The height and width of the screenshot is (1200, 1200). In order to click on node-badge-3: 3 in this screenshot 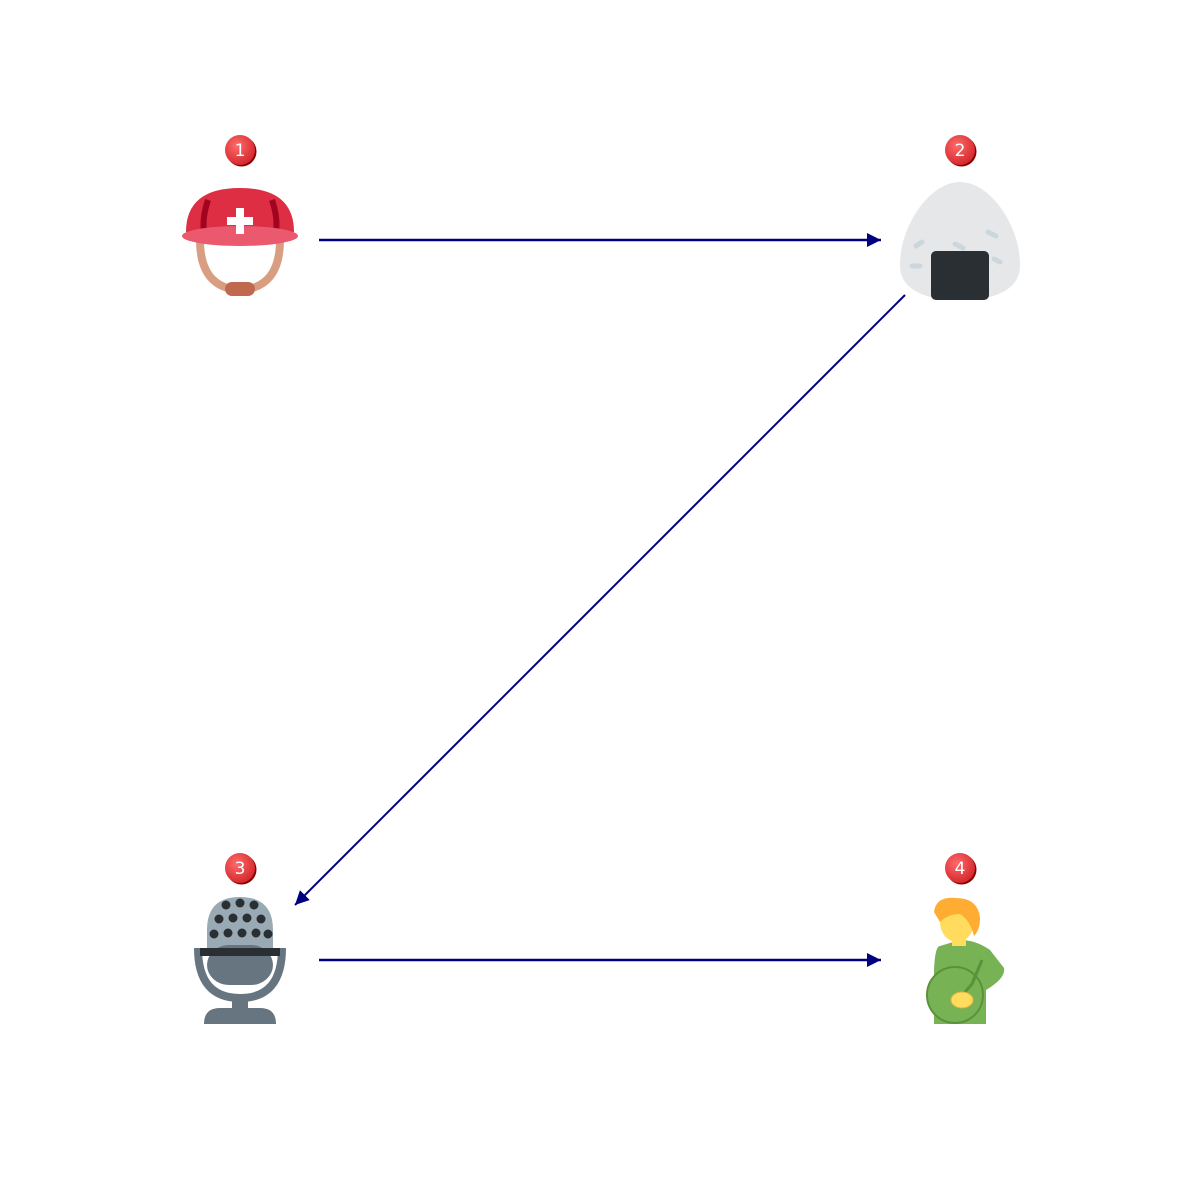, I will do `click(241, 869)`.